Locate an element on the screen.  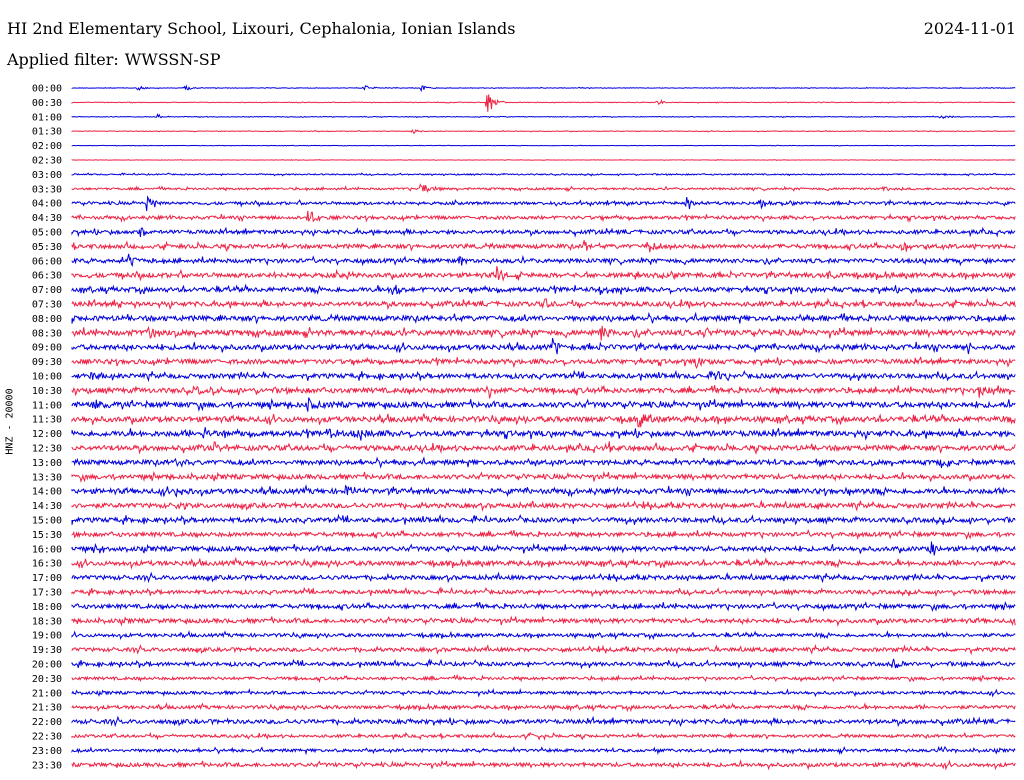
time-tick-1100: 11:00 is located at coordinates (47, 405).